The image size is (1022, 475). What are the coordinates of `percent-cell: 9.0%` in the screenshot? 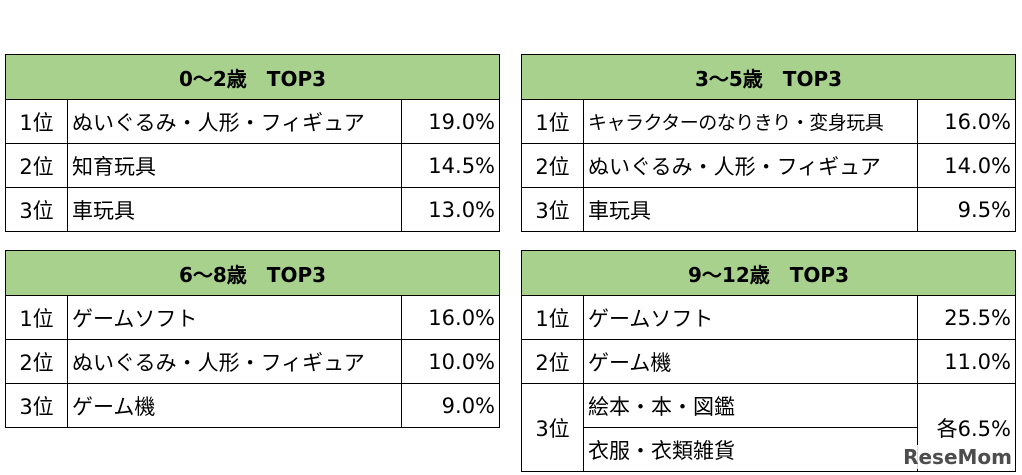 It's located at (450, 405).